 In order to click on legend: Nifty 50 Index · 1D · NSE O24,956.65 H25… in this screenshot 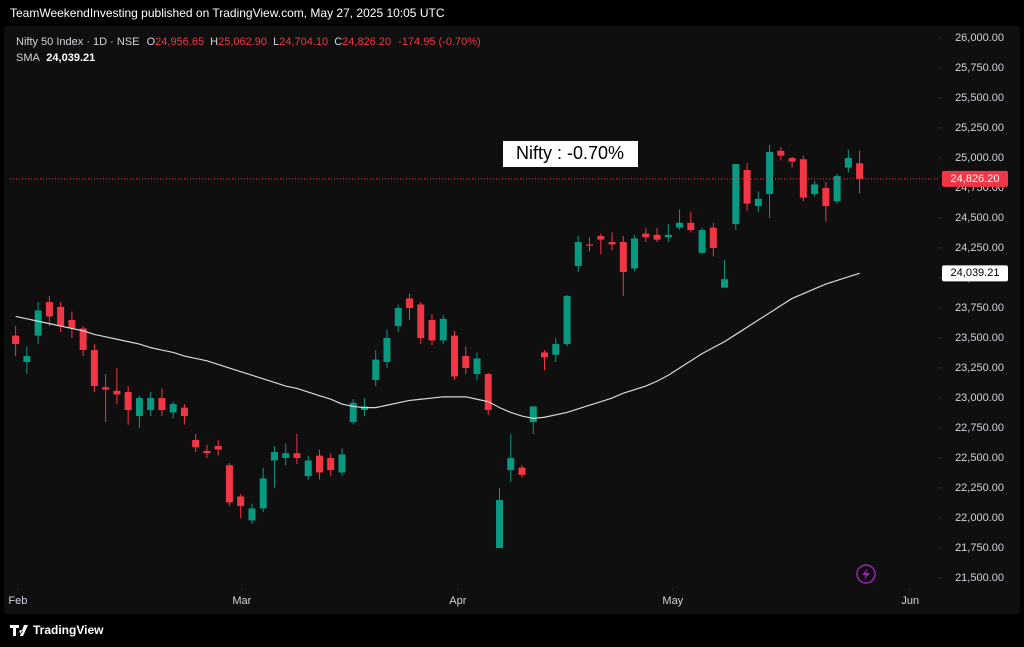, I will do `click(248, 50)`.